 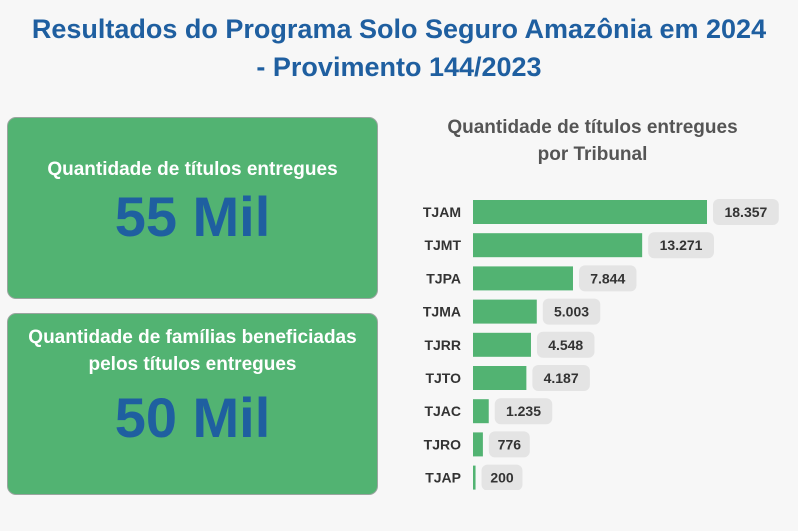 I want to click on data-label: 13.271, so click(x=681, y=245).